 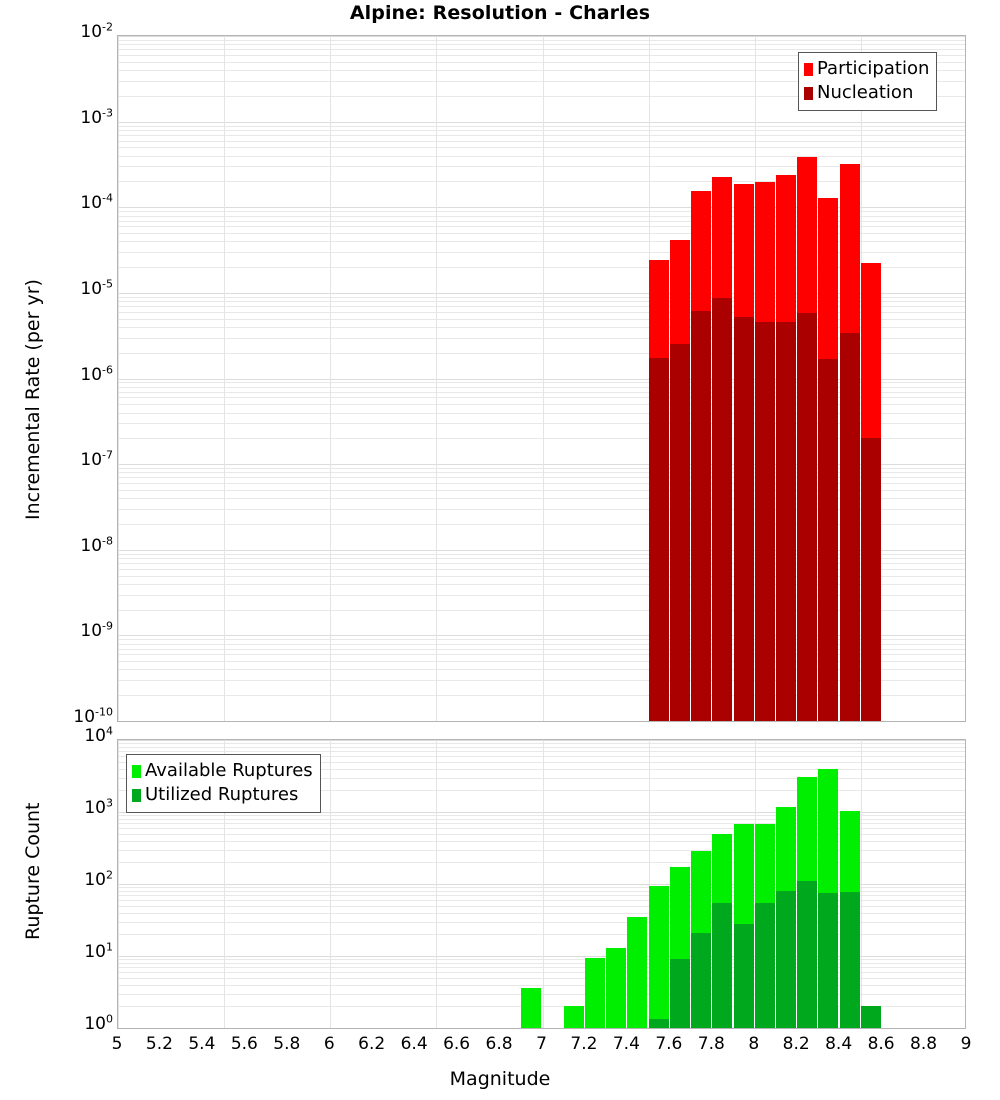 I want to click on y-tick-label: 10⁻⁵, so click(x=96, y=288).